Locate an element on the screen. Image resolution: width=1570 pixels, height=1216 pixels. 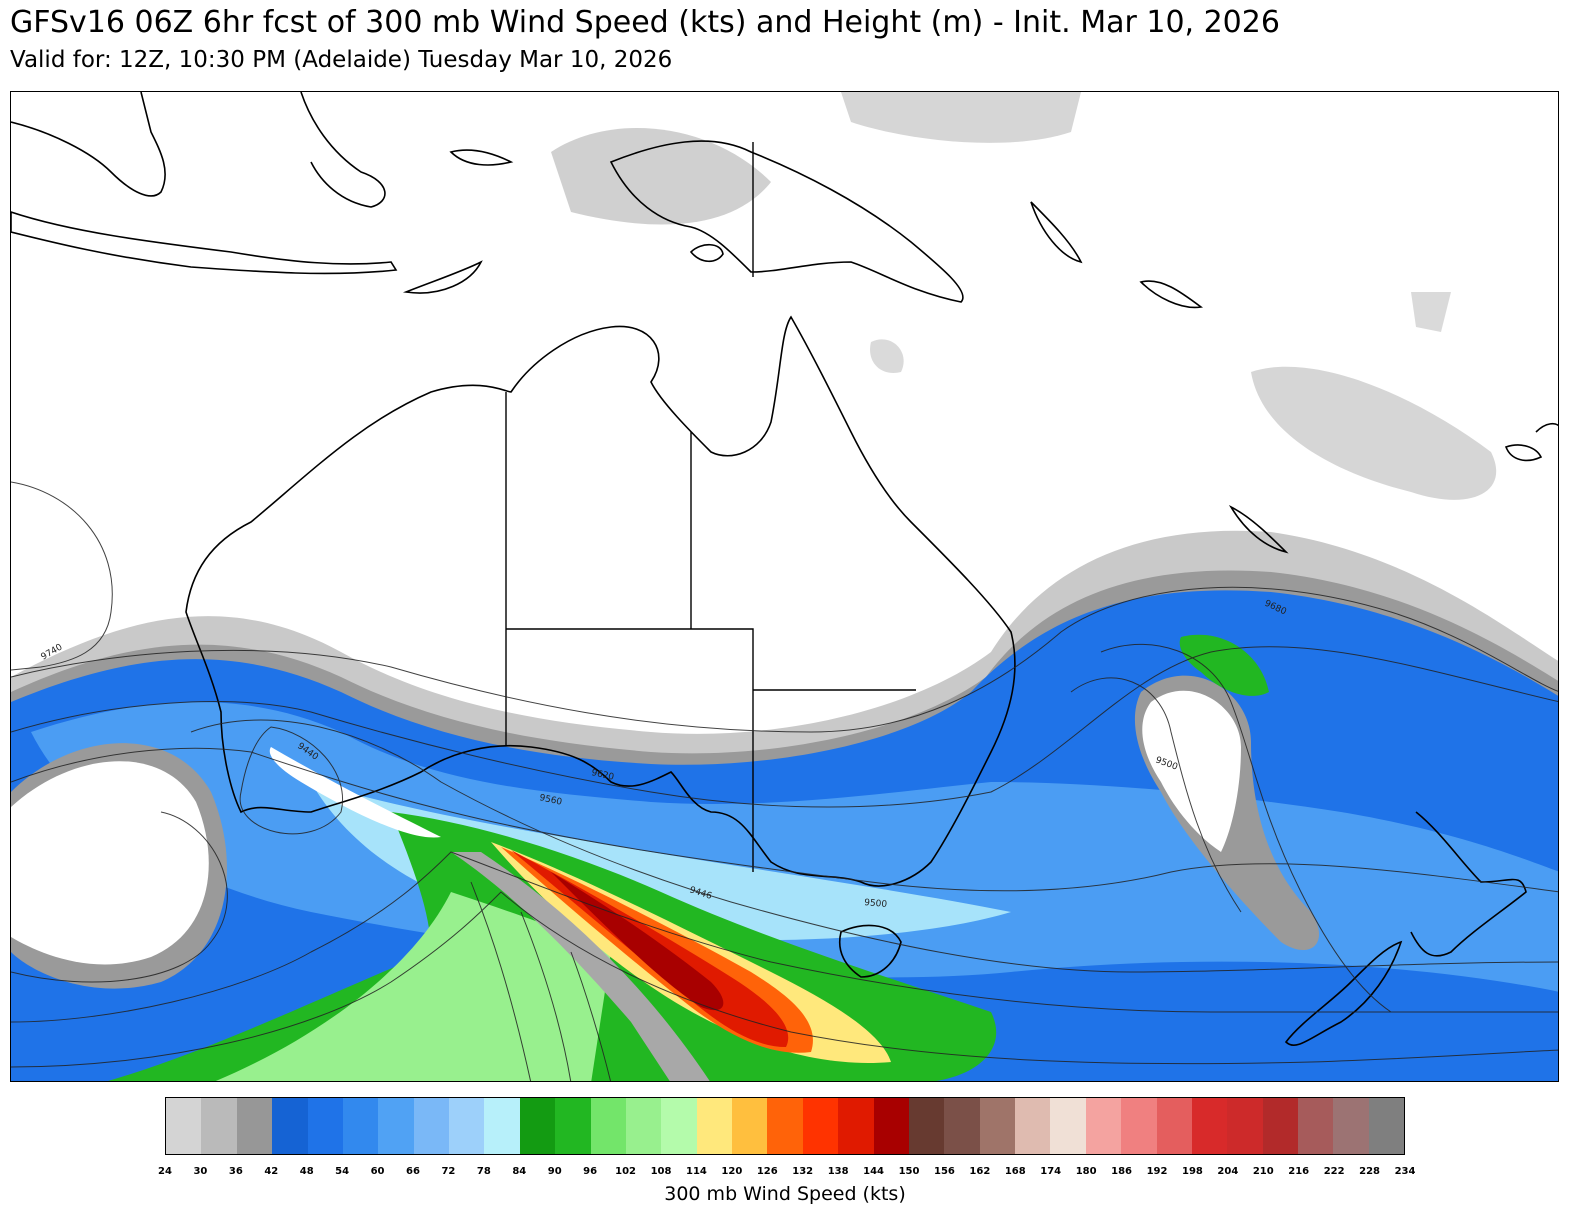
colorbar-tick-label: 126 is located at coordinates (767, 1171).